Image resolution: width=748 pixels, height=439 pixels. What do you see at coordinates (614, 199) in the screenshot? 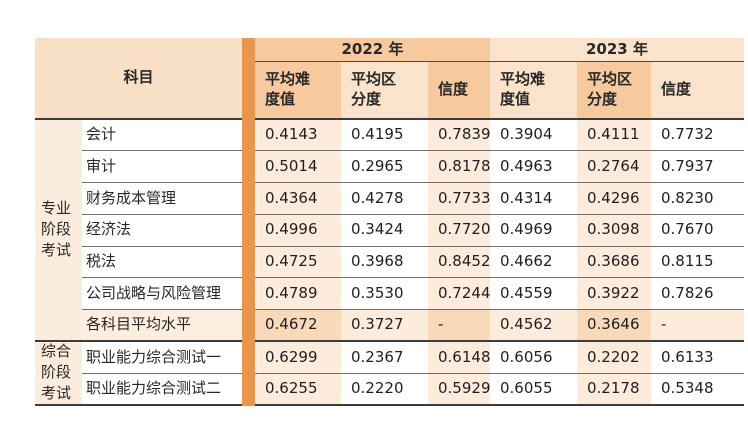
I see `value-cell: 0.4296` at bounding box center [614, 199].